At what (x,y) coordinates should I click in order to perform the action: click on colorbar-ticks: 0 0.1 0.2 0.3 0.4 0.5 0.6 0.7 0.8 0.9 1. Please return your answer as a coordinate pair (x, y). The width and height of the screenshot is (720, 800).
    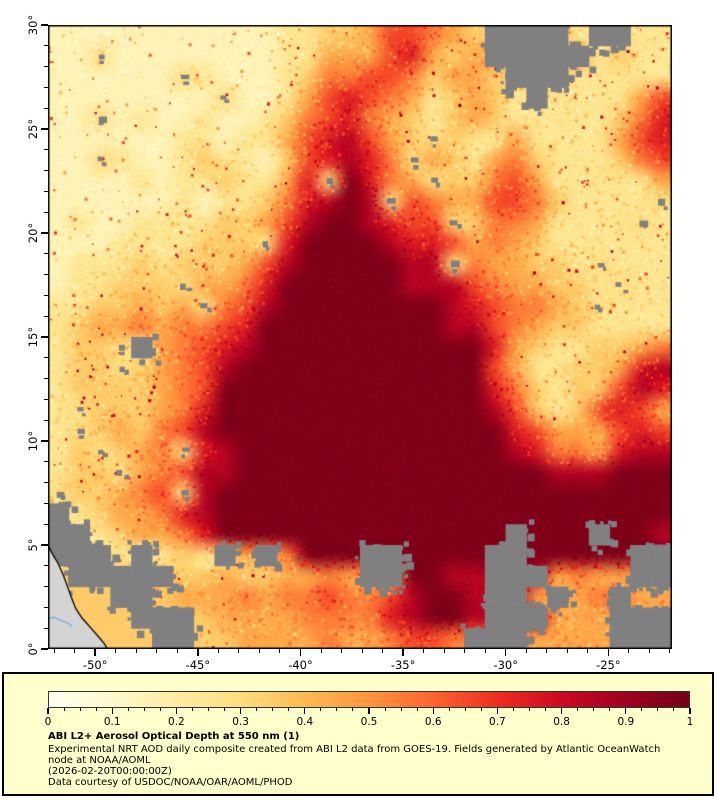
    Looking at the image, I should click on (358, 734).